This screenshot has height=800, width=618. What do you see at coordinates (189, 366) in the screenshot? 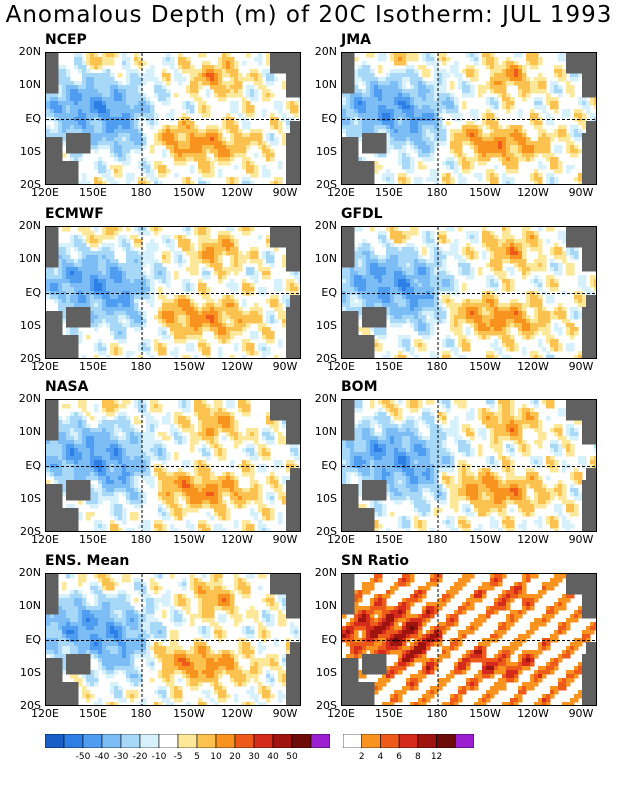
I see `lon-tick-label: 150W` at bounding box center [189, 366].